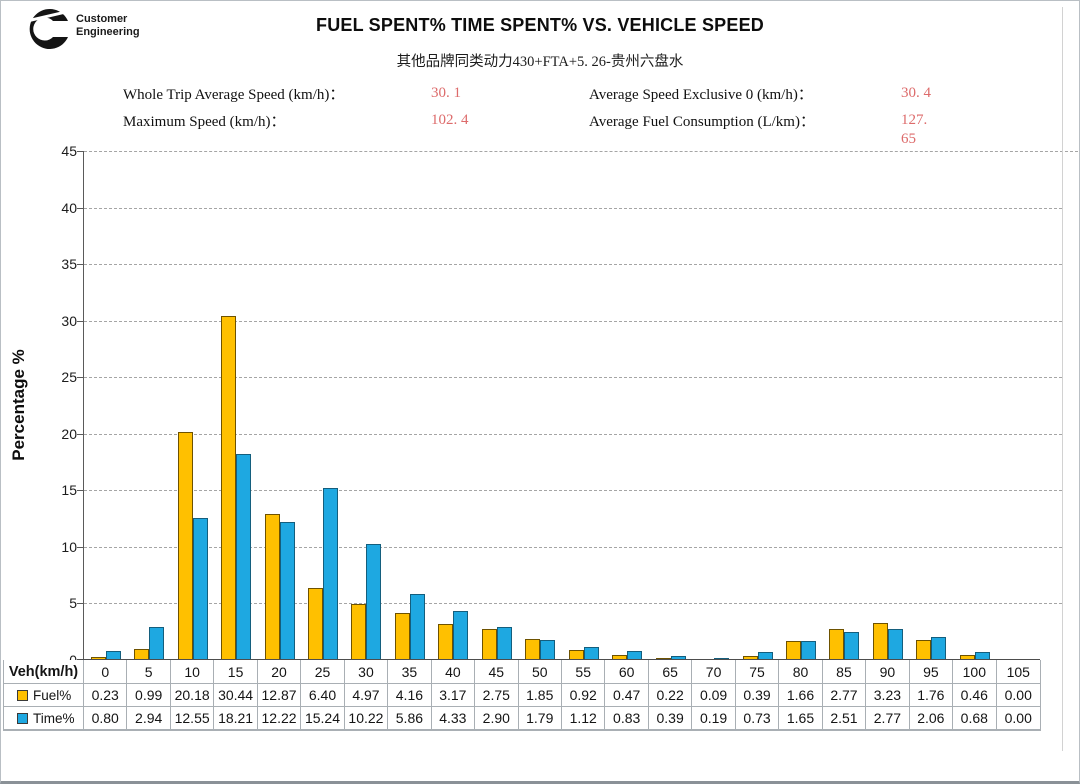  I want to click on value-cell: 12.55, so click(192, 718).